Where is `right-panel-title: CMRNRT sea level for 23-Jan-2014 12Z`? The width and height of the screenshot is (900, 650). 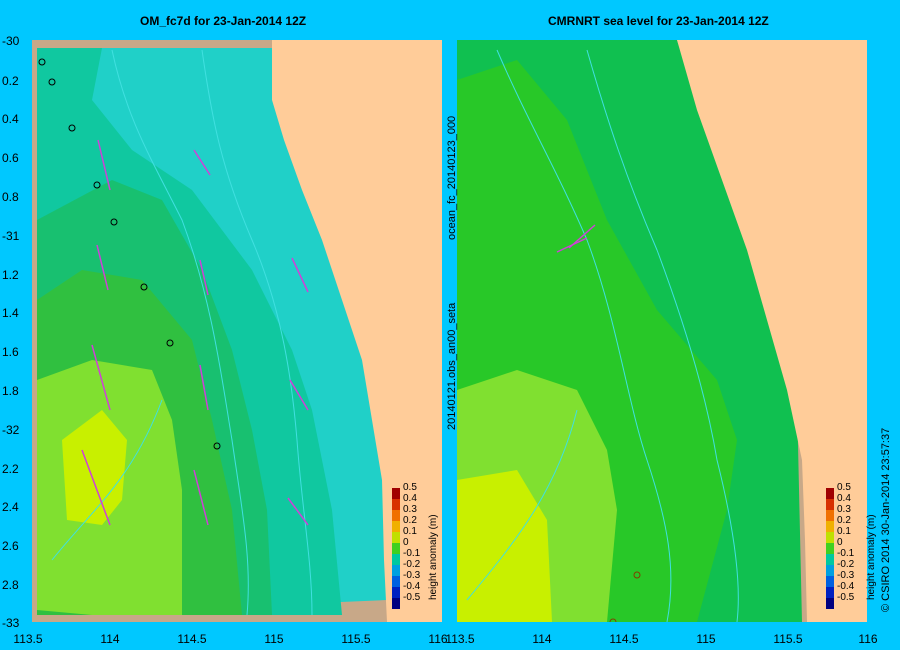
right-panel-title: CMRNRT sea level for 23-Jan-2014 12Z is located at coordinates (658, 21).